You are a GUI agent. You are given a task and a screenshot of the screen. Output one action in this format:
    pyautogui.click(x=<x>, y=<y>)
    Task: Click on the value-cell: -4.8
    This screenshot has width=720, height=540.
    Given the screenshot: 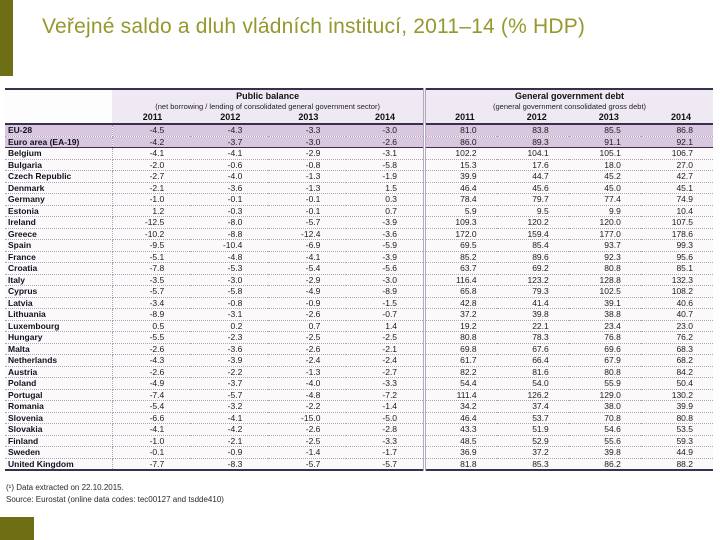 What is the action you would take?
    pyautogui.click(x=229, y=257)
    